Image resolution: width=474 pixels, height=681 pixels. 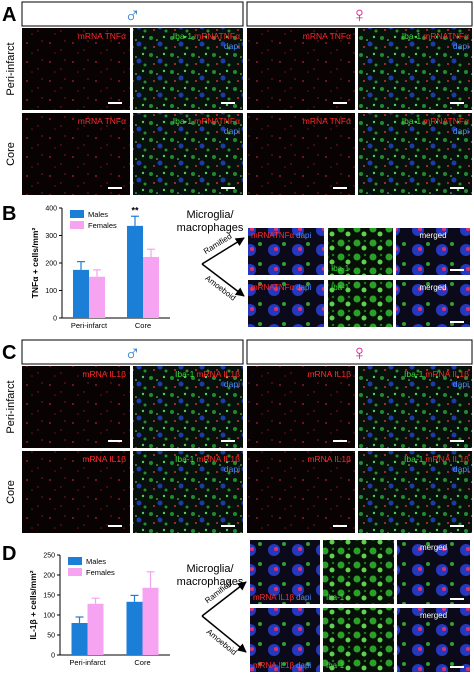 I want to click on sex-symbol: ♂, so click(x=132, y=352).